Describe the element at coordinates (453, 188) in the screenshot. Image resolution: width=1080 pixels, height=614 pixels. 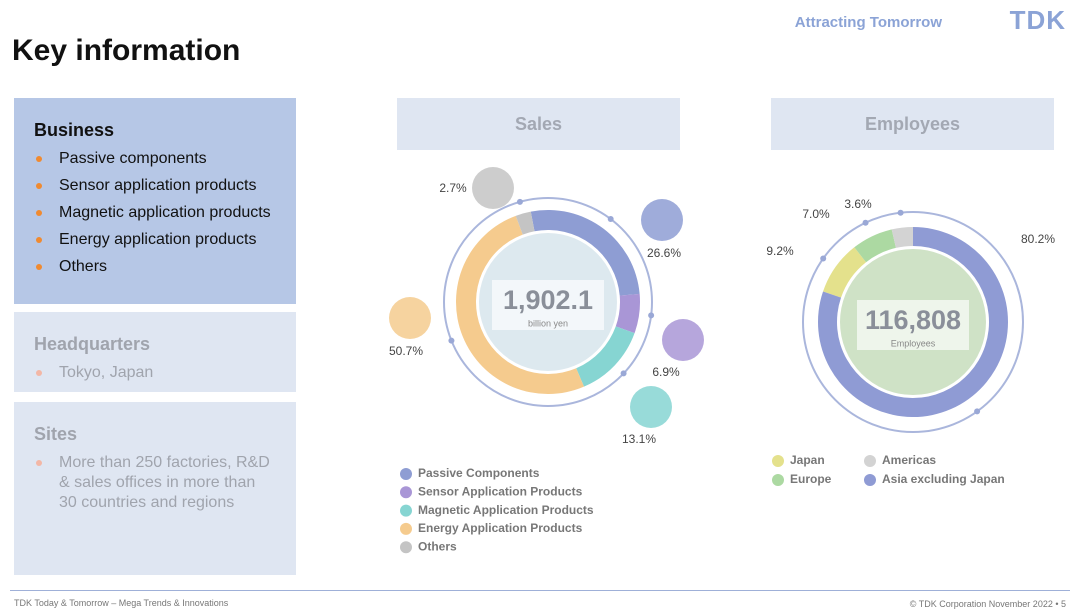
I see `value-label: 2.7%` at that location.